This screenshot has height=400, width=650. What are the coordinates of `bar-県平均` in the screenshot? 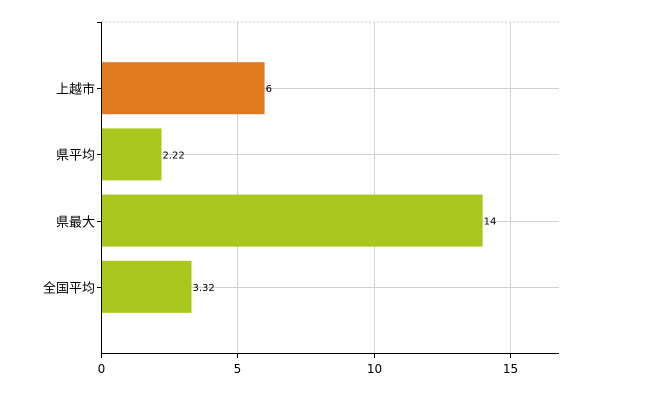 It's located at (131, 154).